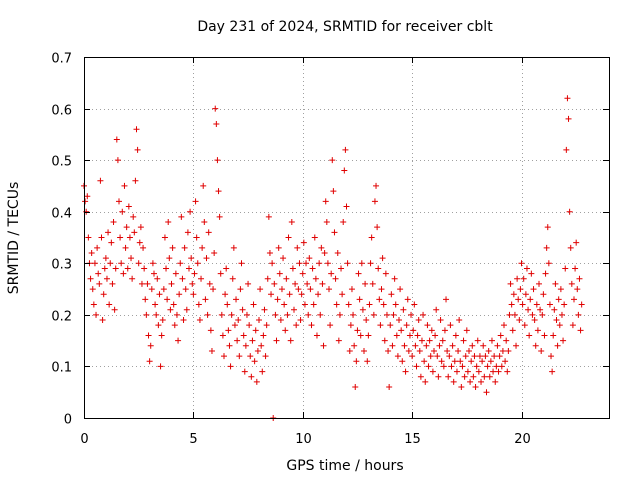 The height and width of the screenshot is (485, 640). What do you see at coordinates (61, 214) in the screenshot?
I see `y-tick-label: 0.4` at bounding box center [61, 214].